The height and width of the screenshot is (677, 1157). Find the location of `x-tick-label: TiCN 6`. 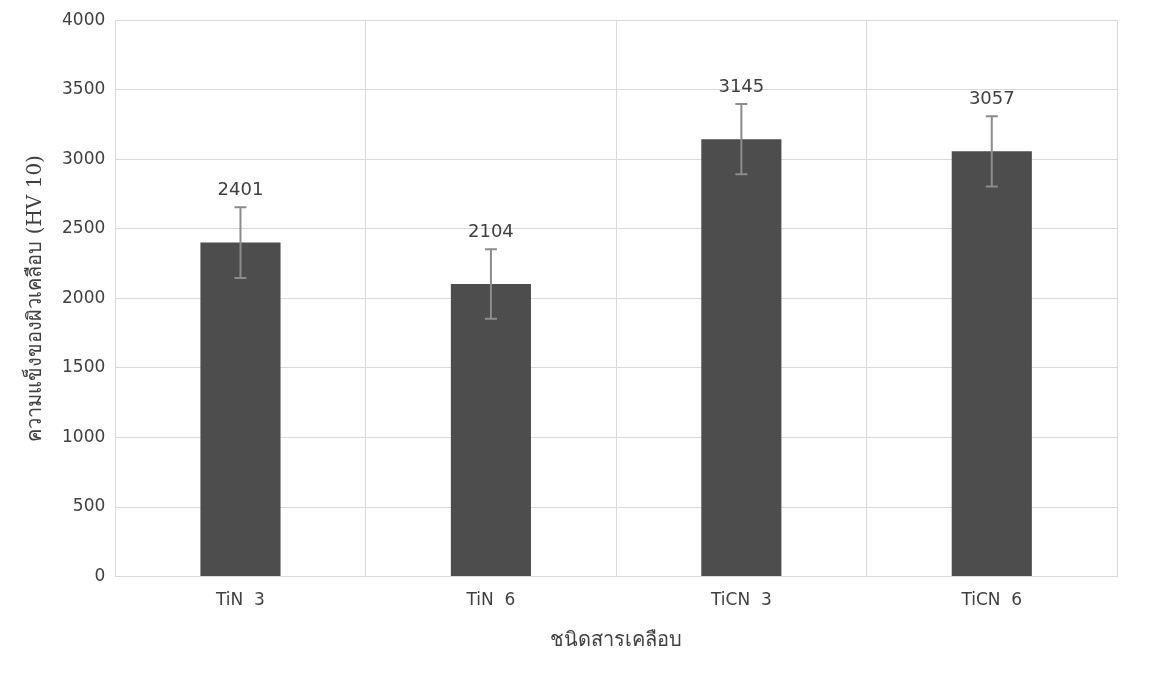

x-tick-label: TiCN 6 is located at coordinates (991, 599).